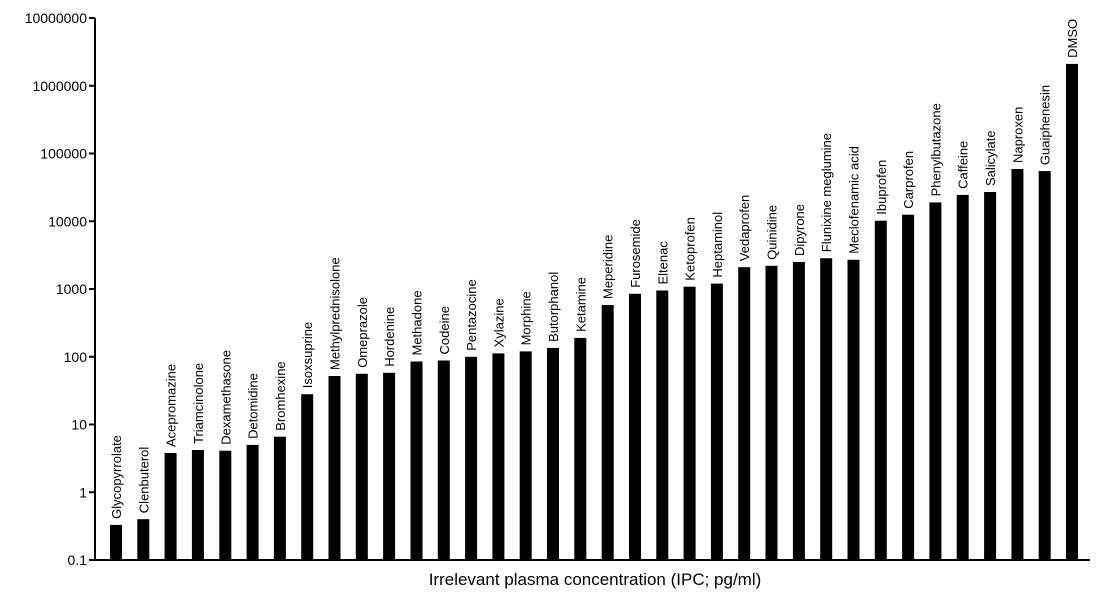 The width and height of the screenshot is (1096, 597). Describe the element at coordinates (76, 357) in the screenshot. I see `y-tick-label: 100` at that location.